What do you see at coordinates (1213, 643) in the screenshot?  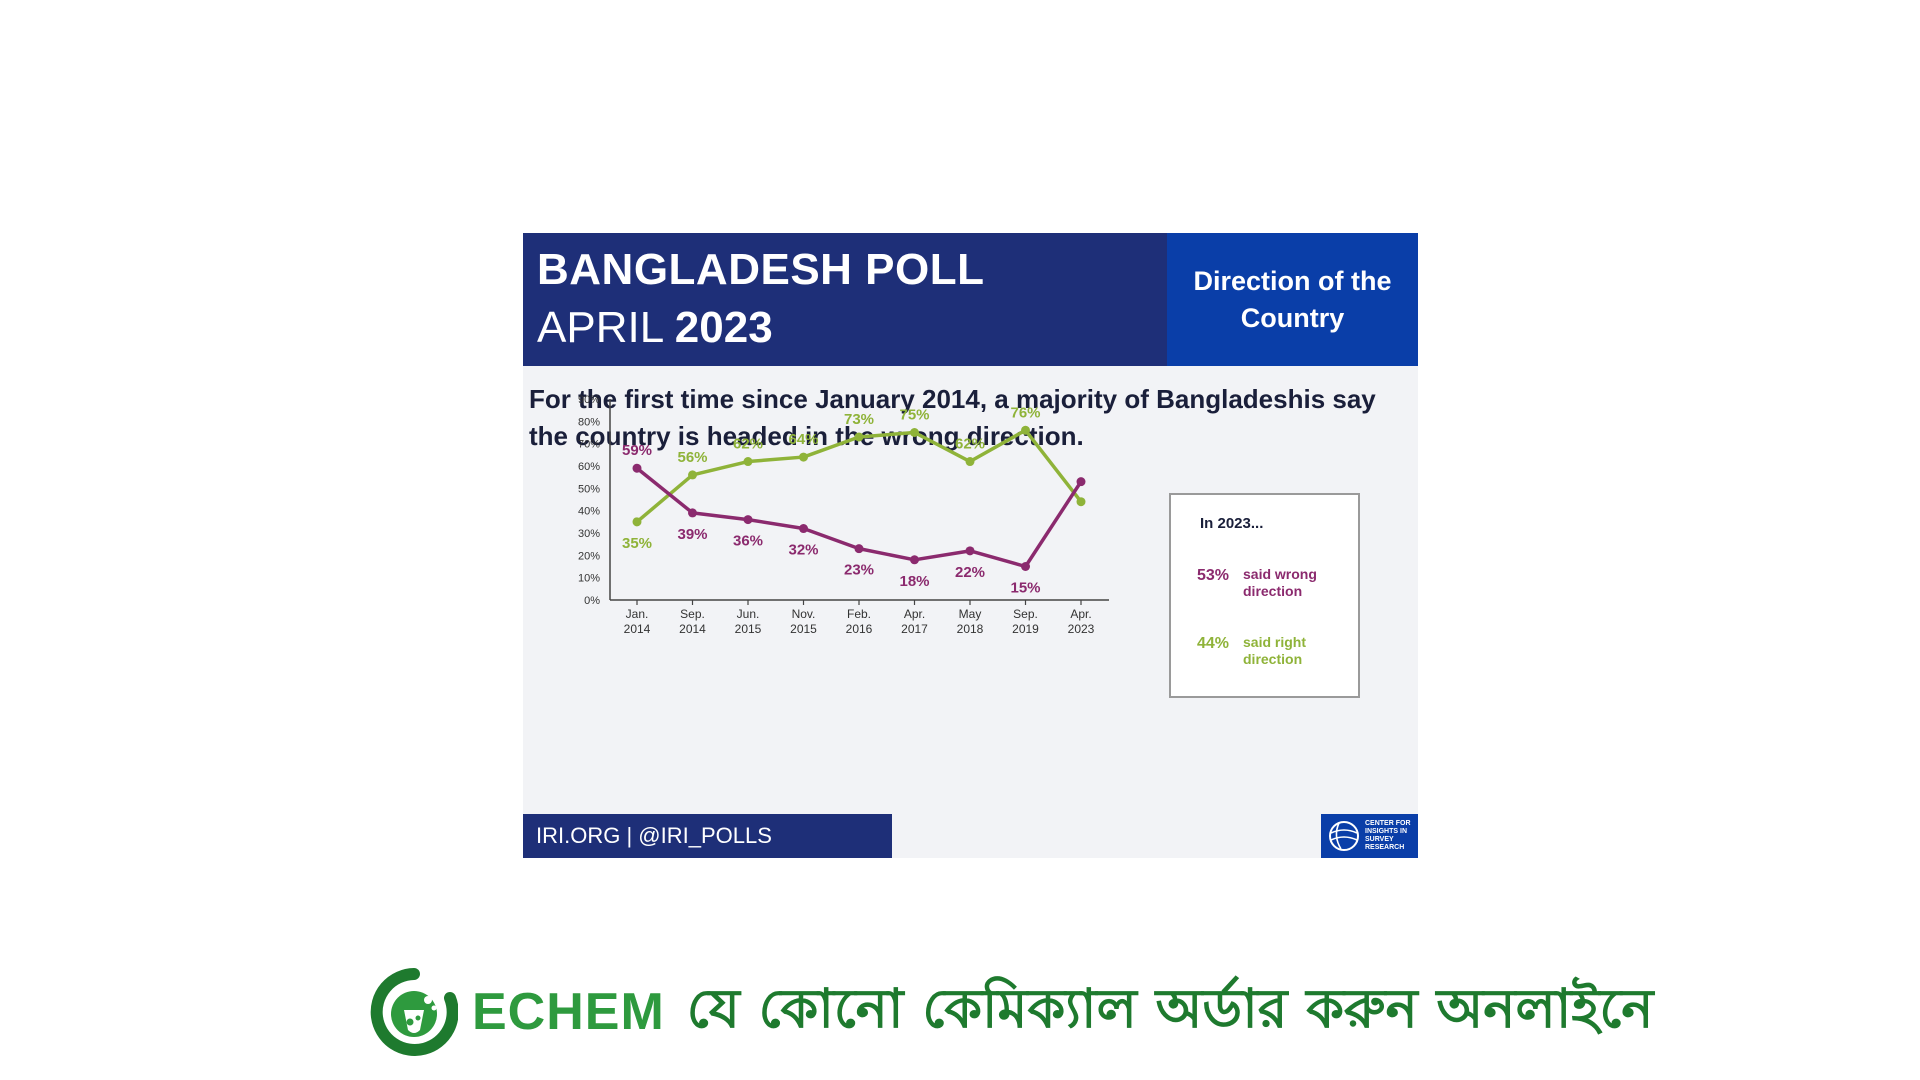 I see `callout-right-value: 44%` at bounding box center [1213, 643].